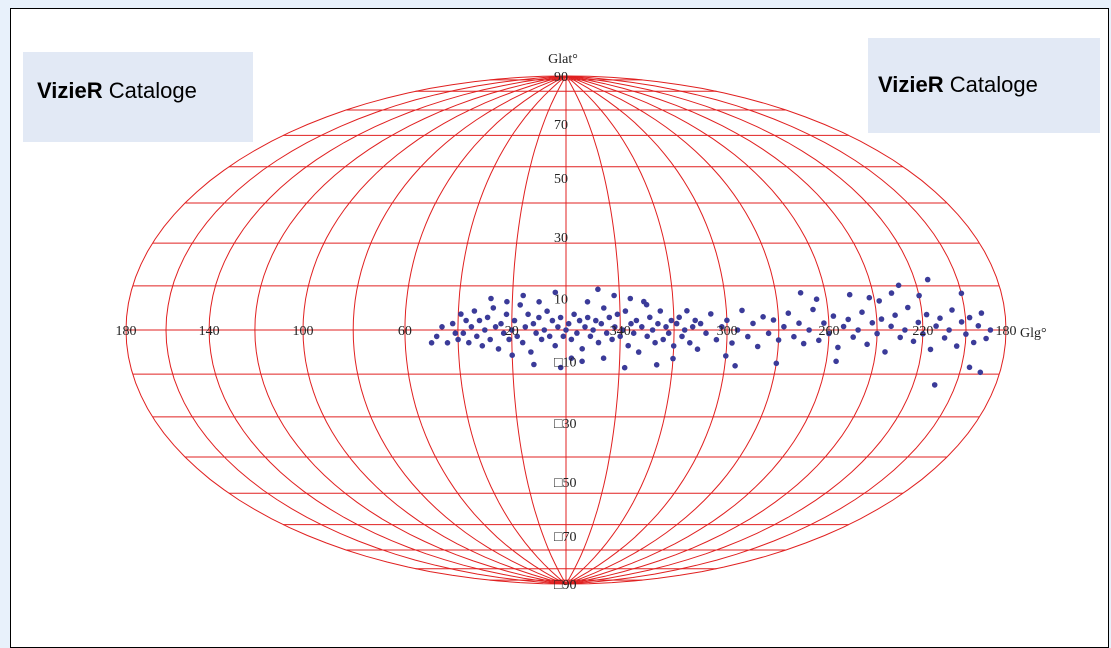  Describe the element at coordinates (565, 483) in the screenshot. I see `latitude-tick-label: □50` at that location.